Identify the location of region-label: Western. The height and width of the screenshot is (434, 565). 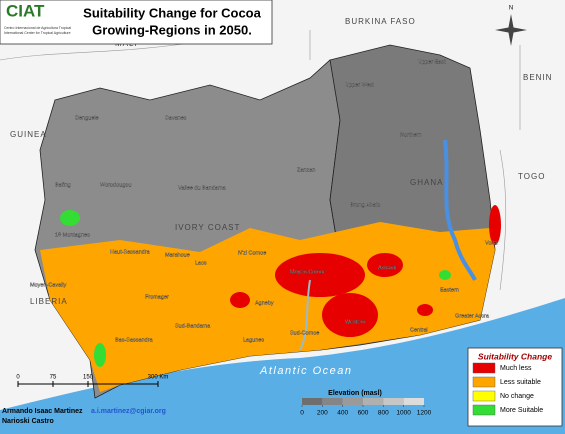
(355, 322).